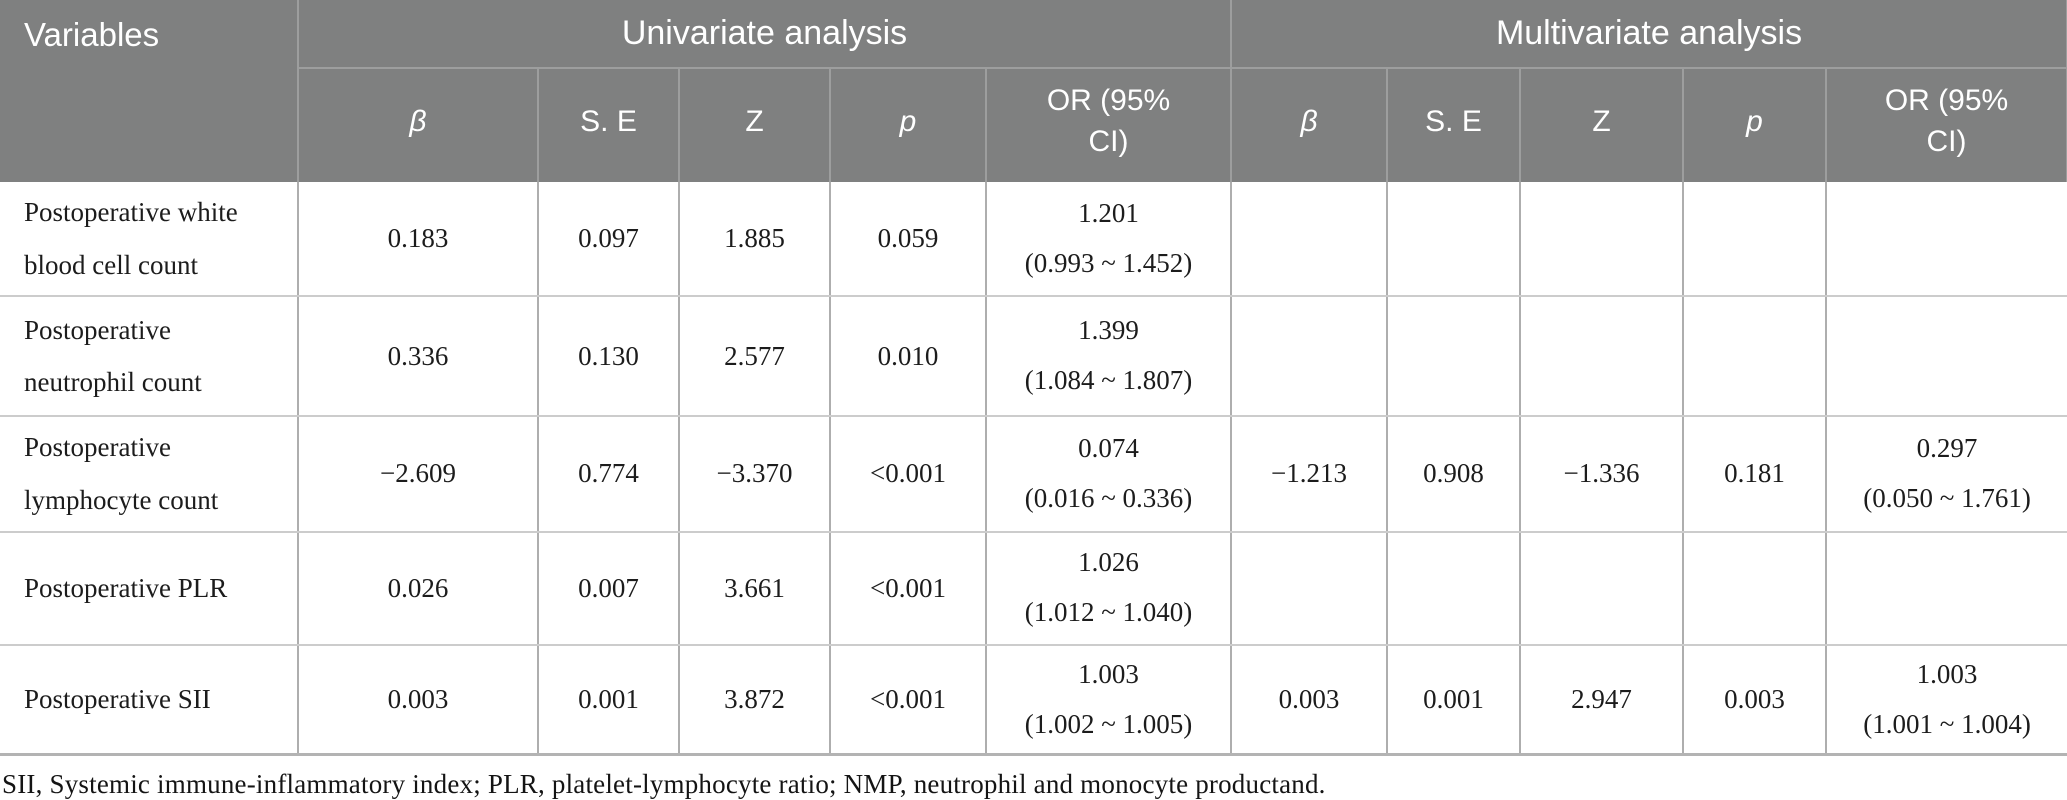  I want to click on multi-z-cell: −1.336, so click(1602, 474).